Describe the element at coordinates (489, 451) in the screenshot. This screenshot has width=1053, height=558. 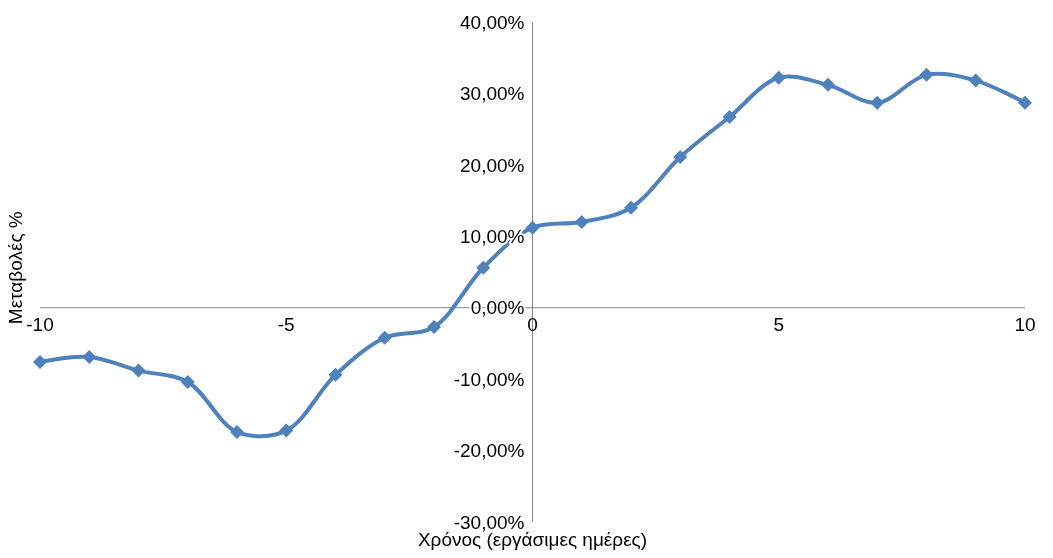
I see `y-tick-label: -20,00%` at that location.